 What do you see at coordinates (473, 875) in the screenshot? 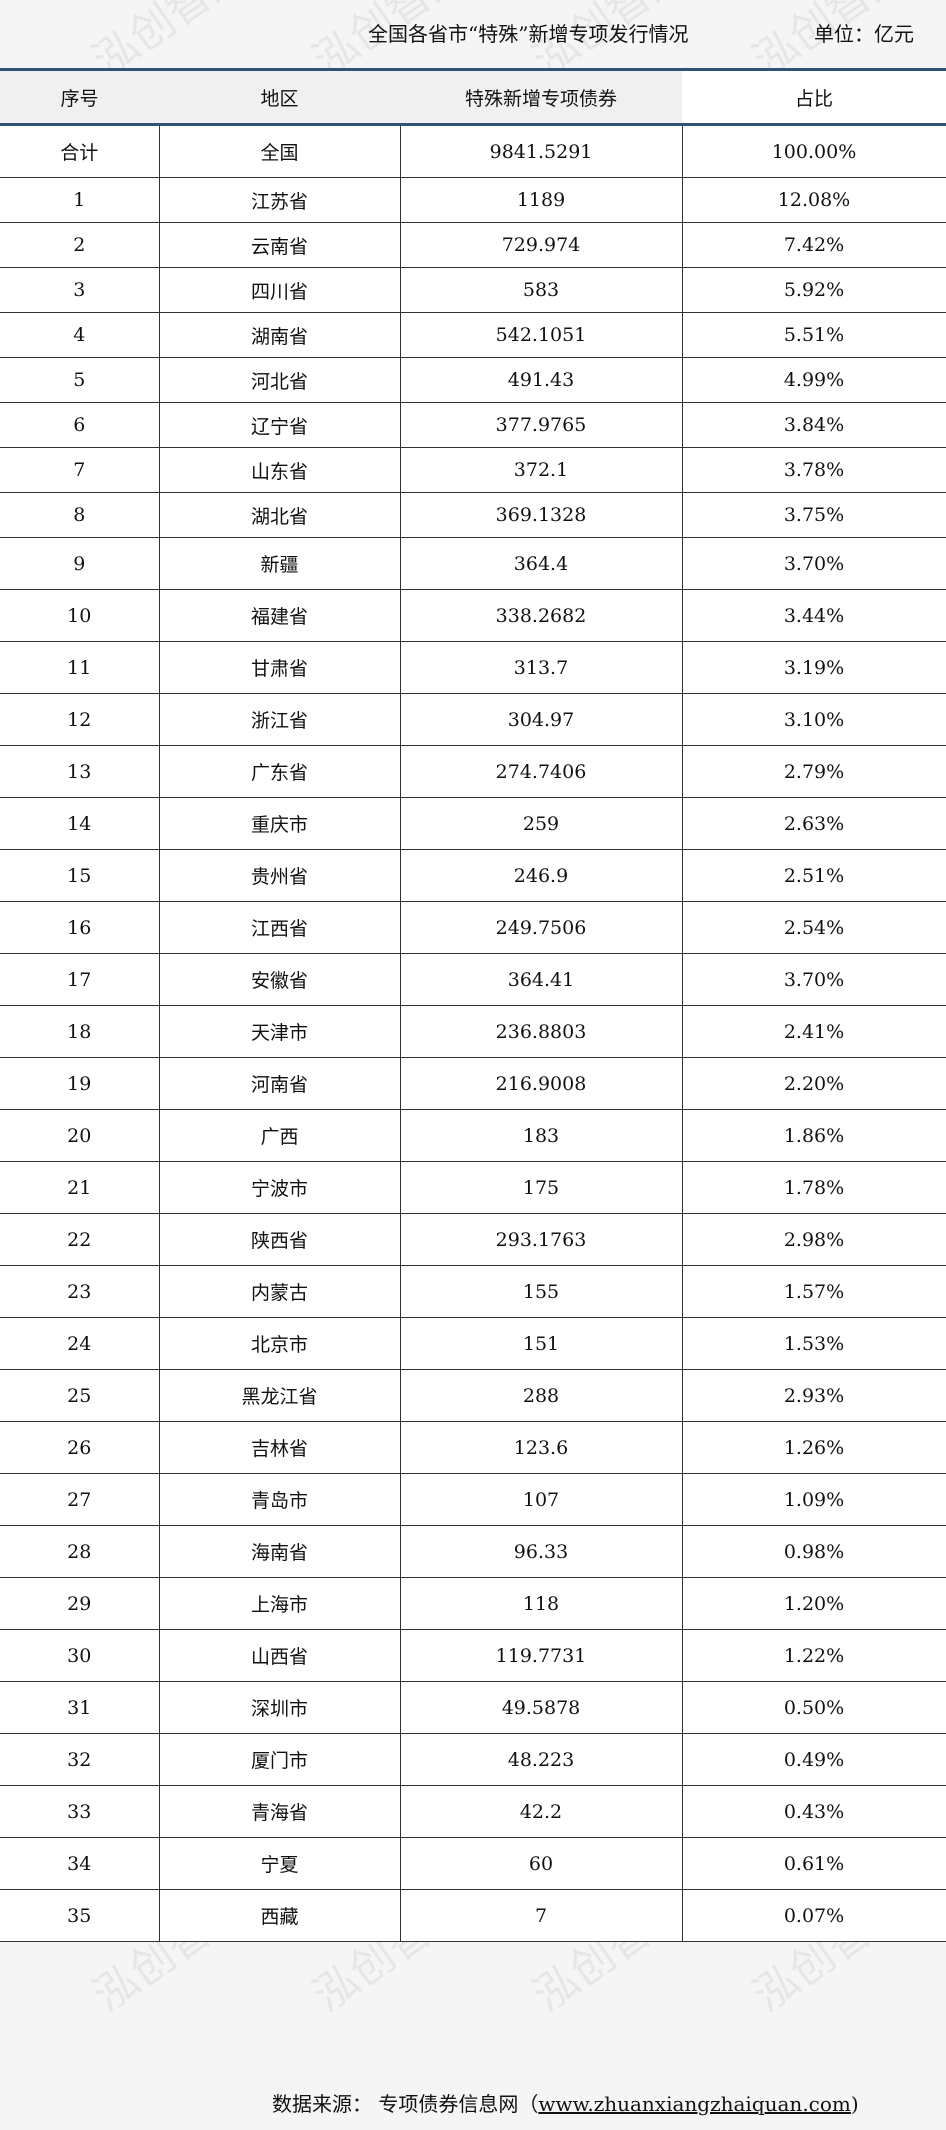
I see `table-row: 15 贵州省 246.9 2.51%` at bounding box center [473, 875].